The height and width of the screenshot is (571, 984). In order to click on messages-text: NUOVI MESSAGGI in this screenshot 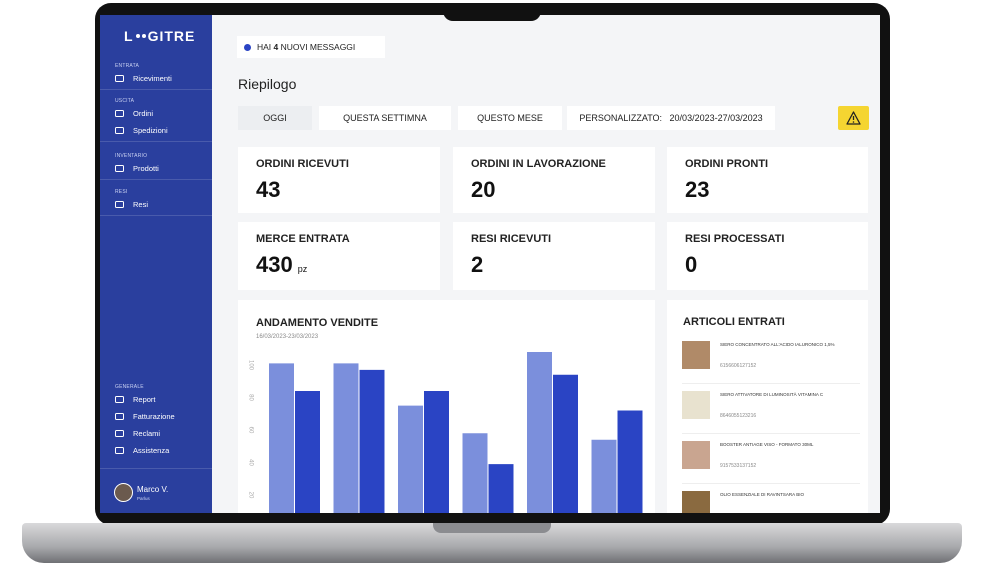, I will do `click(318, 47)`.